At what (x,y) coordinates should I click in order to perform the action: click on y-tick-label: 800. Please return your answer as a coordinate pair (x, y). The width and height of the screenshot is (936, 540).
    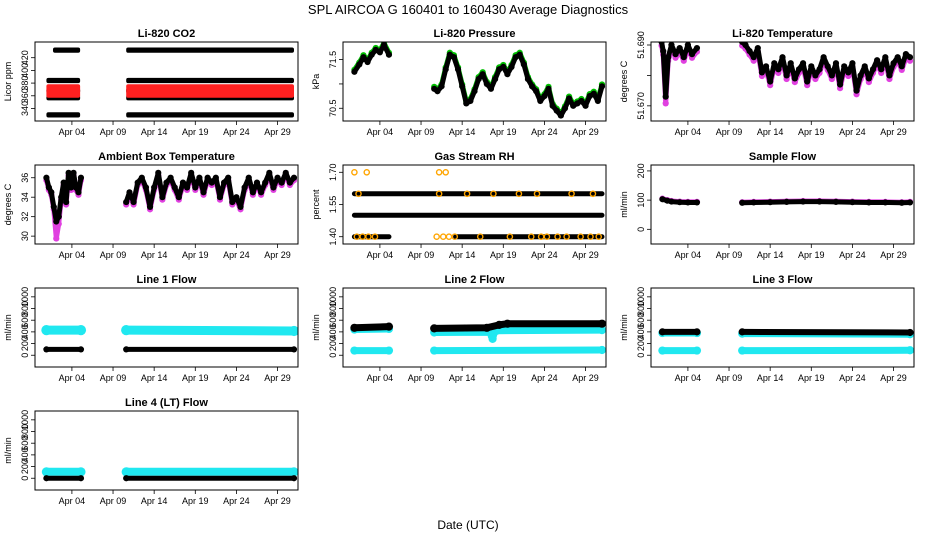
    Looking at the image, I should click on (333, 308).